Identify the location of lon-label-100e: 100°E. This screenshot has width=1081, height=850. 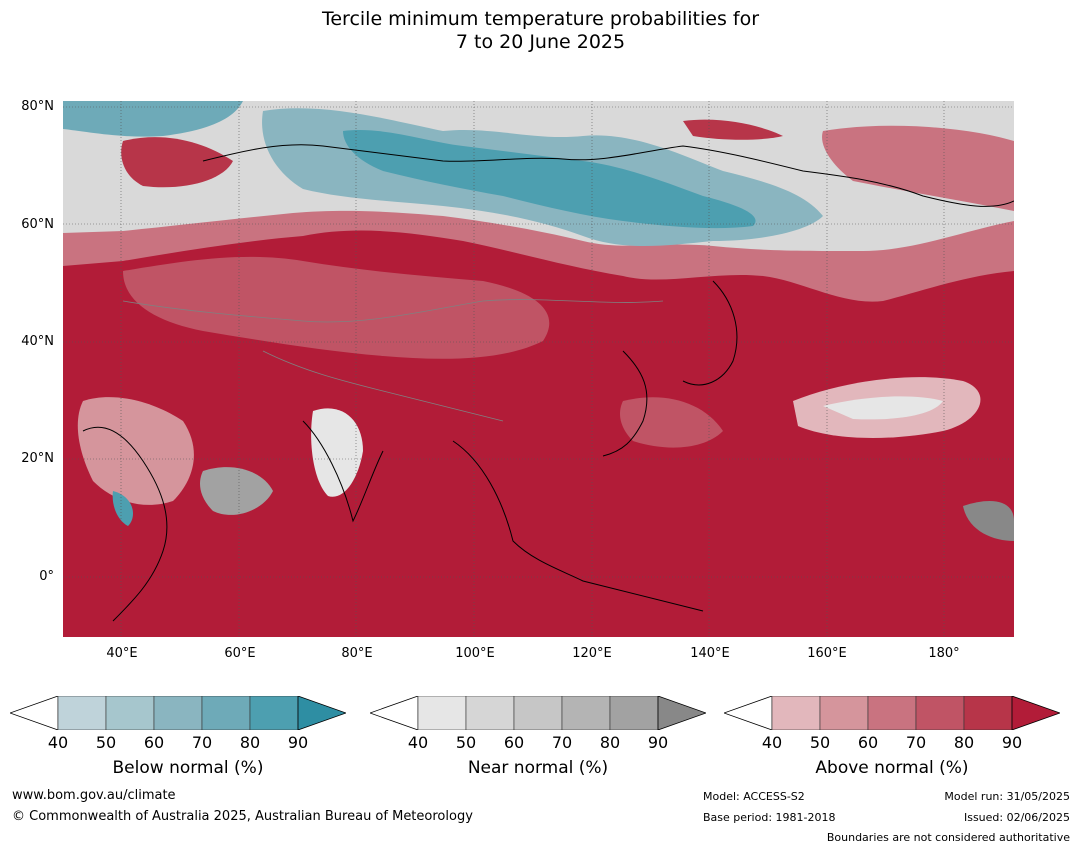
(475, 653).